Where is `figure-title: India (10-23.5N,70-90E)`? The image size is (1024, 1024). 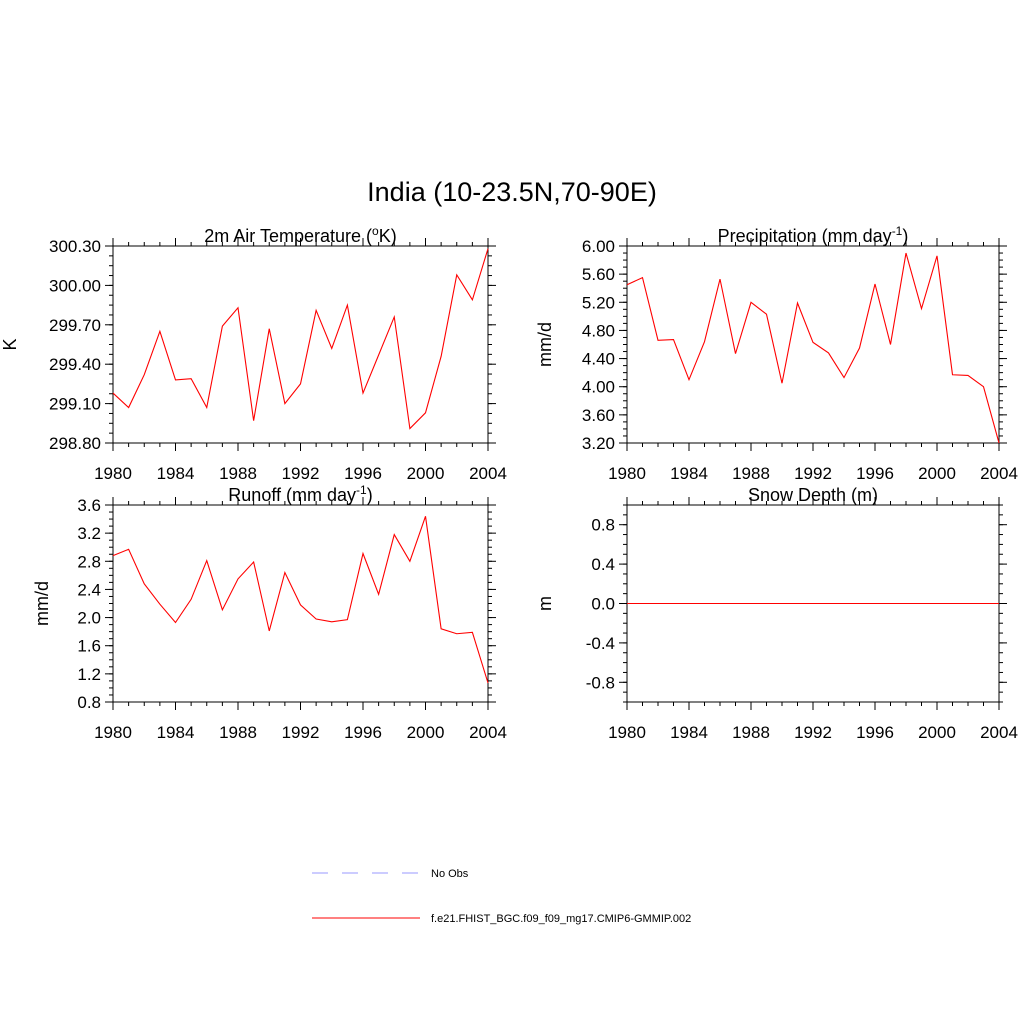
figure-title: India (10-23.5N,70-90E) is located at coordinates (512, 192).